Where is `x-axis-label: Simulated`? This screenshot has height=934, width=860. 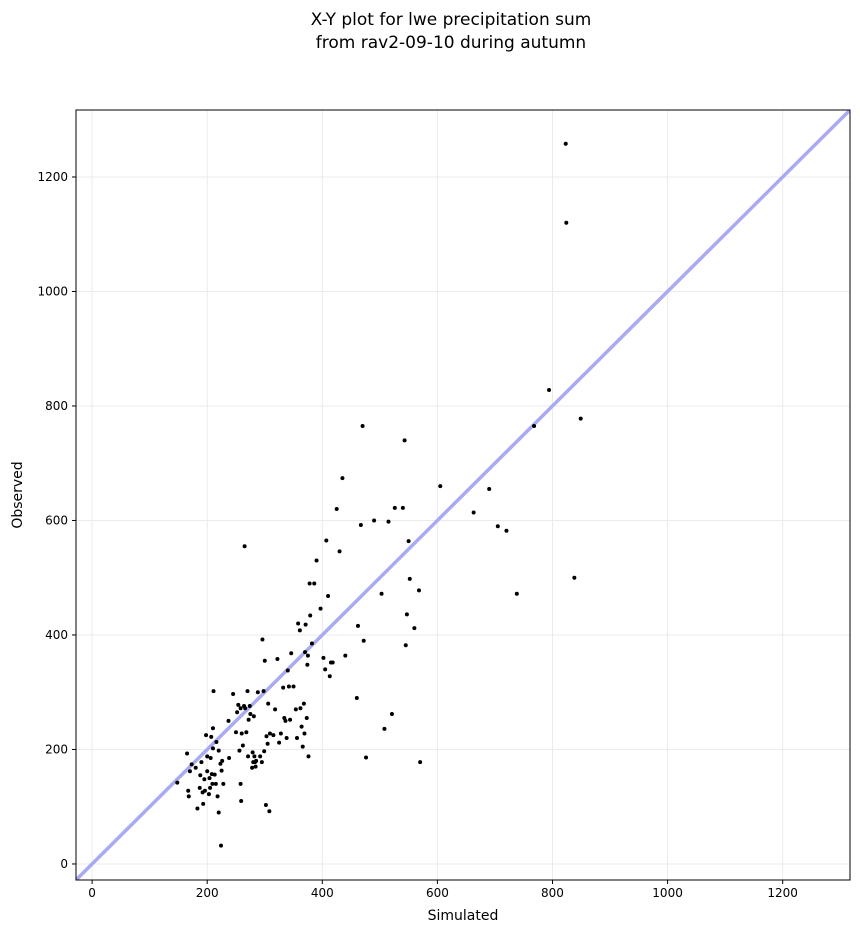
x-axis-label: Simulated is located at coordinates (463, 916).